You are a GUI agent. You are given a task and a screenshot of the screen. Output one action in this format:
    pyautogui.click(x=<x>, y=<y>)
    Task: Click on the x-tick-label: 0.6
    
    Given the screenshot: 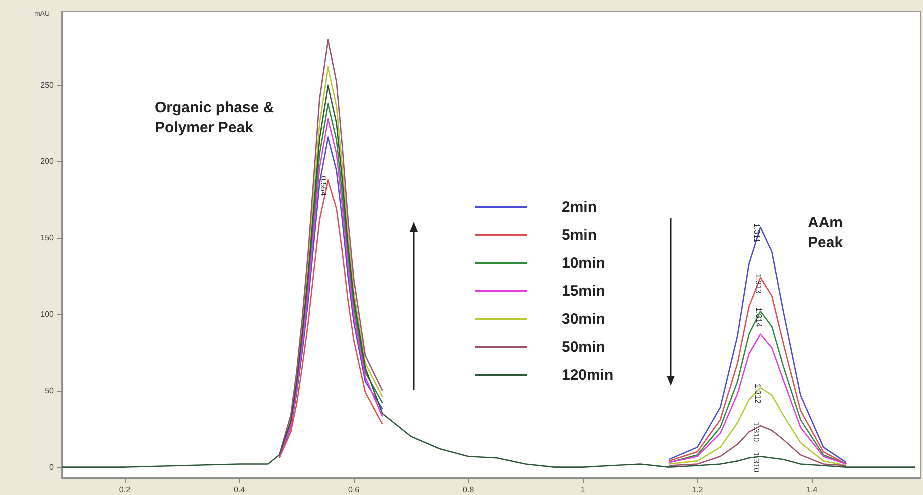 What is the action you would take?
    pyautogui.click(x=354, y=490)
    